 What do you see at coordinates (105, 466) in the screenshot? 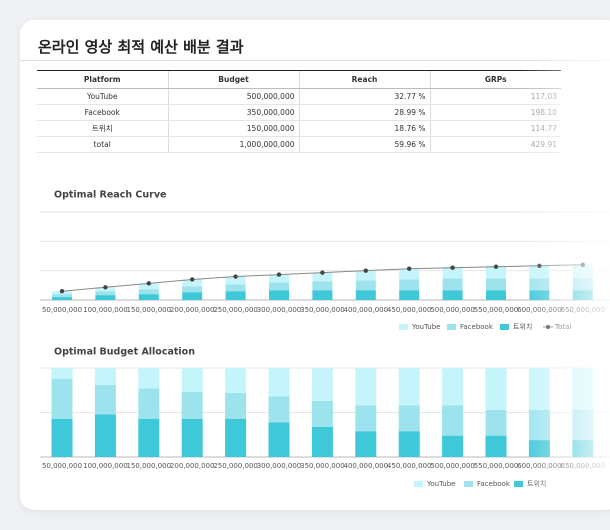
I see `x-tick-label: 100,000,000` at bounding box center [105, 466].